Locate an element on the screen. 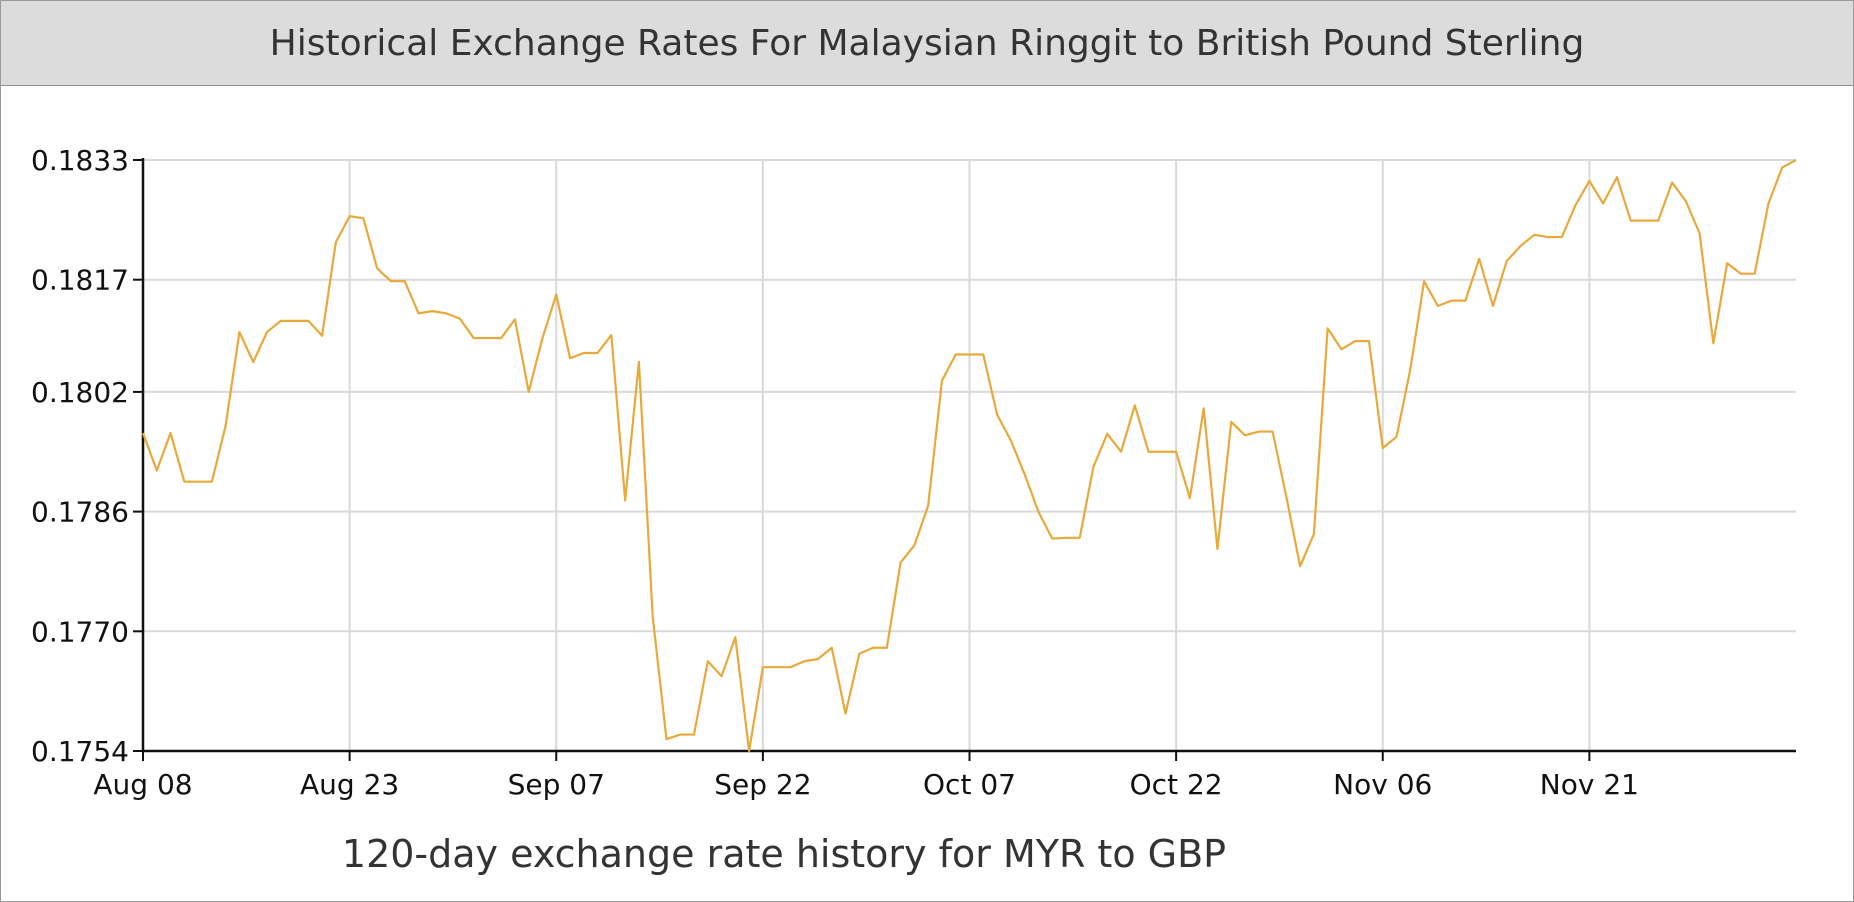  y-tick-label: 0.1770 is located at coordinates (80, 631).